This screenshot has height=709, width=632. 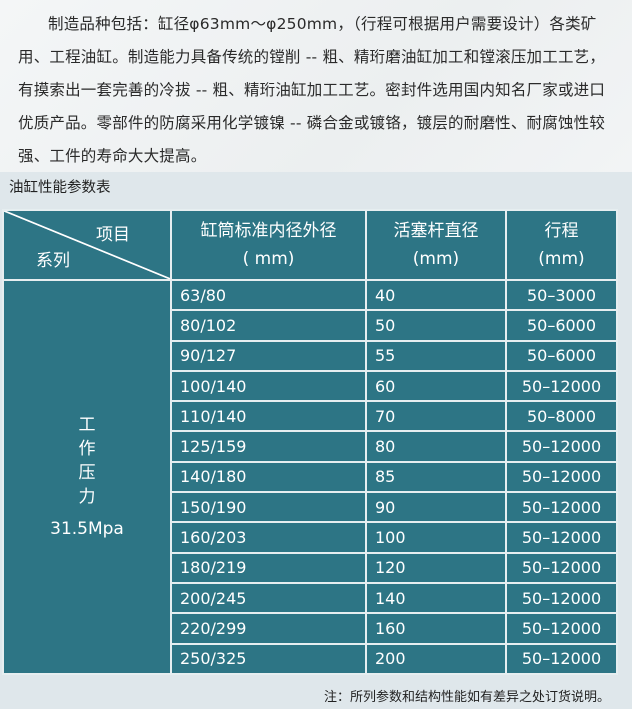 What do you see at coordinates (268, 507) in the screenshot?
I see `bore-cell: 150/190` at bounding box center [268, 507].